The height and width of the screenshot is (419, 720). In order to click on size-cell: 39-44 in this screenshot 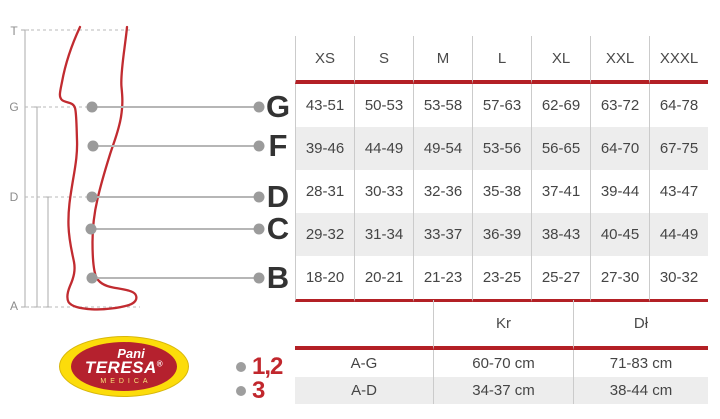, I will do `click(619, 191)`.